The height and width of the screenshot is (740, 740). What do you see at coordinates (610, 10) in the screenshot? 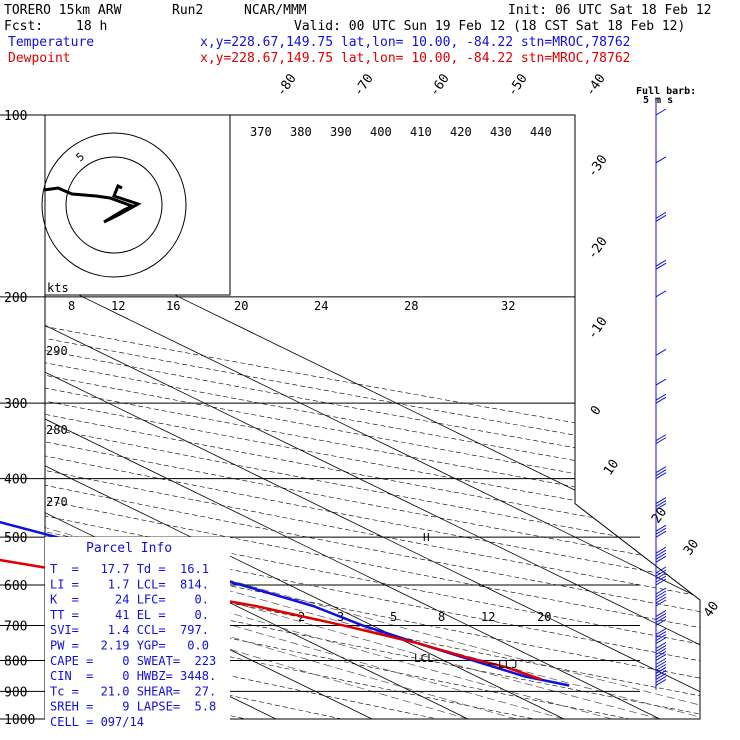
I see `init-label: Init: 06 UTC Sat 18 Feb 12` at bounding box center [610, 10].